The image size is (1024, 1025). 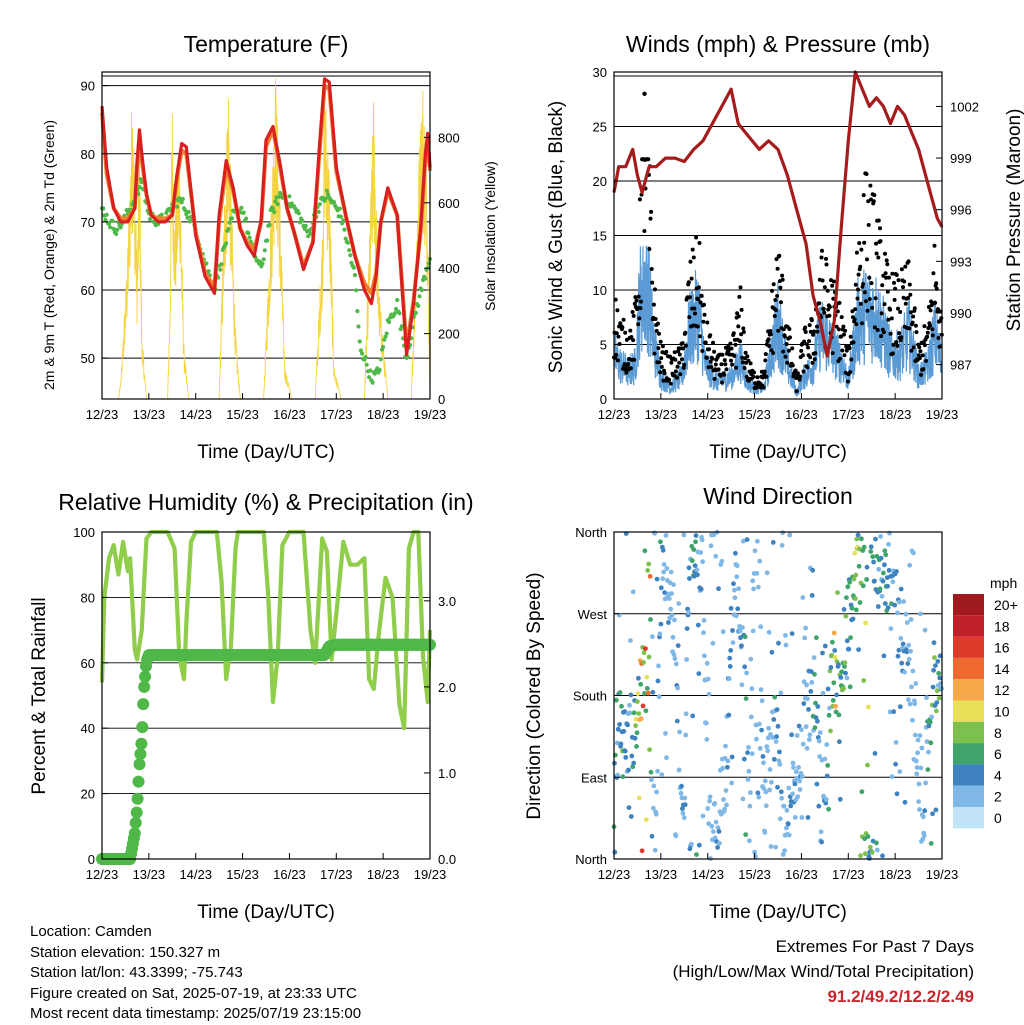 I want to click on direction-x-tick-label: 14/23, so click(x=707, y=874).